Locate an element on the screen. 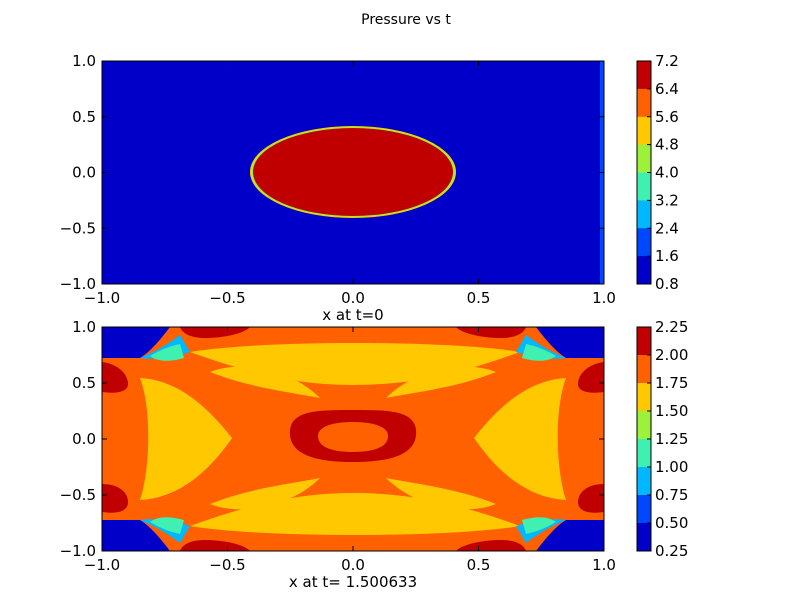  bottom-colorbar: 2.25 2.00 1.75 1.50 1.25 1.00 0.75 0.50 0.25 is located at coordinates (662, 439).